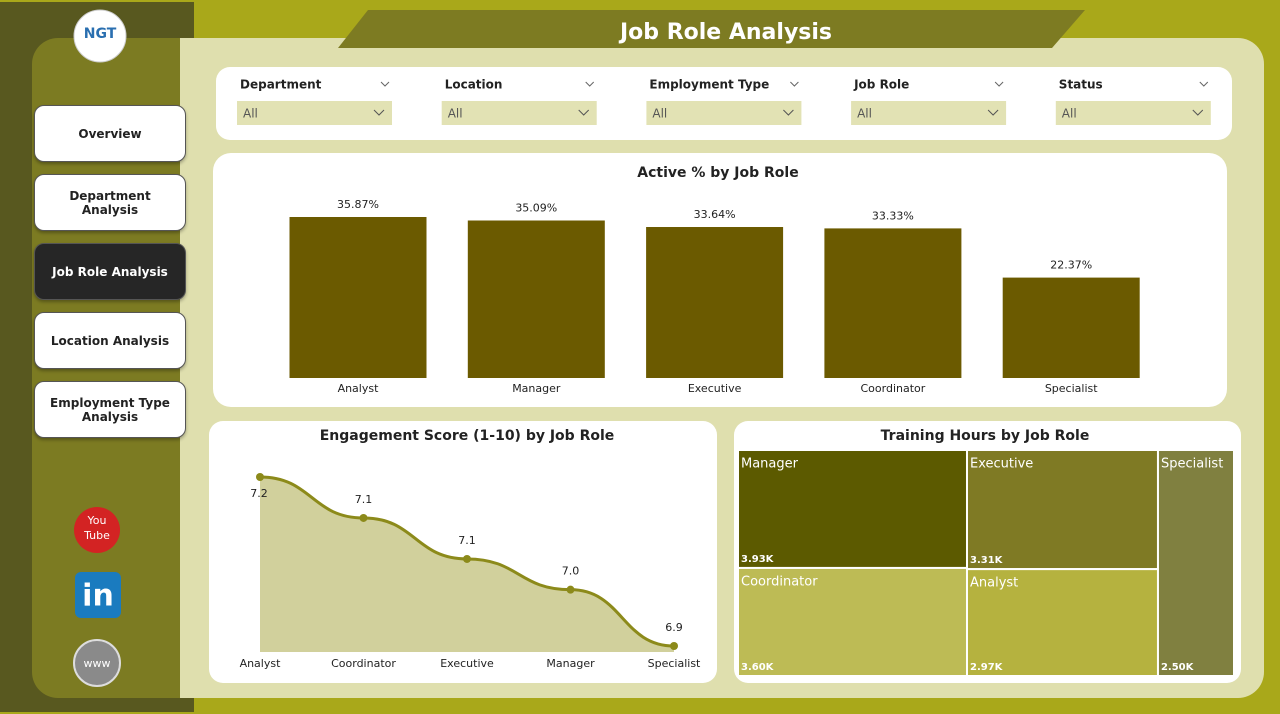 This screenshot has height=714, width=1280. What do you see at coordinates (758, 667) in the screenshot?
I see `cell-value: 3.60K` at bounding box center [758, 667].